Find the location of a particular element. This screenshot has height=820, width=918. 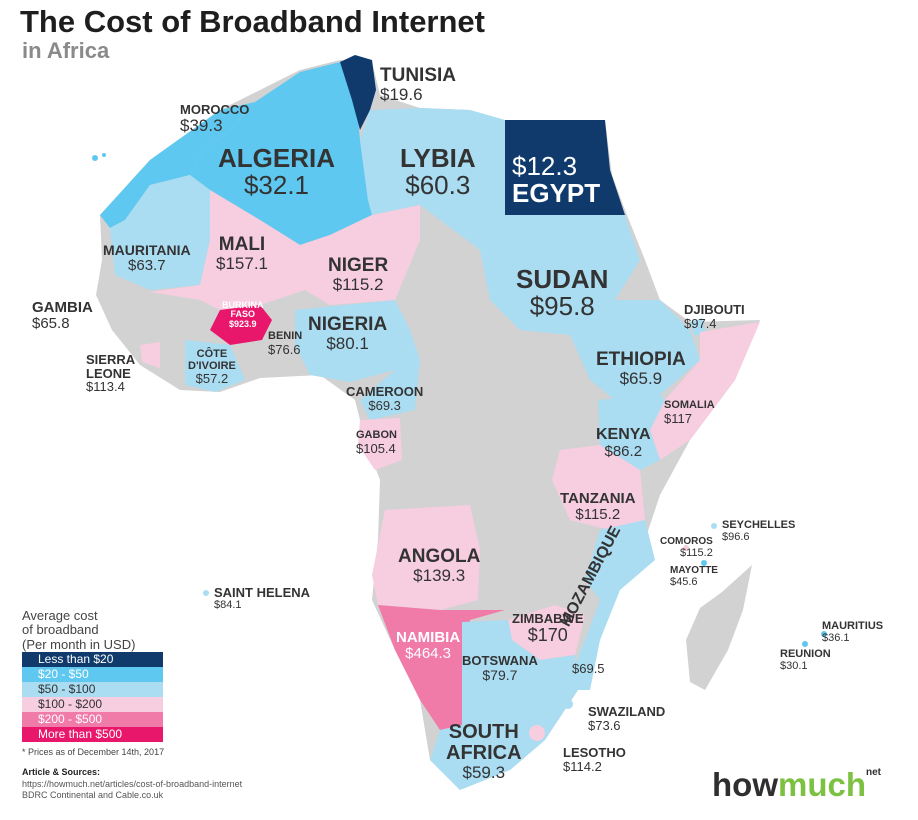

country-tanzania is located at coordinates (598, 487).